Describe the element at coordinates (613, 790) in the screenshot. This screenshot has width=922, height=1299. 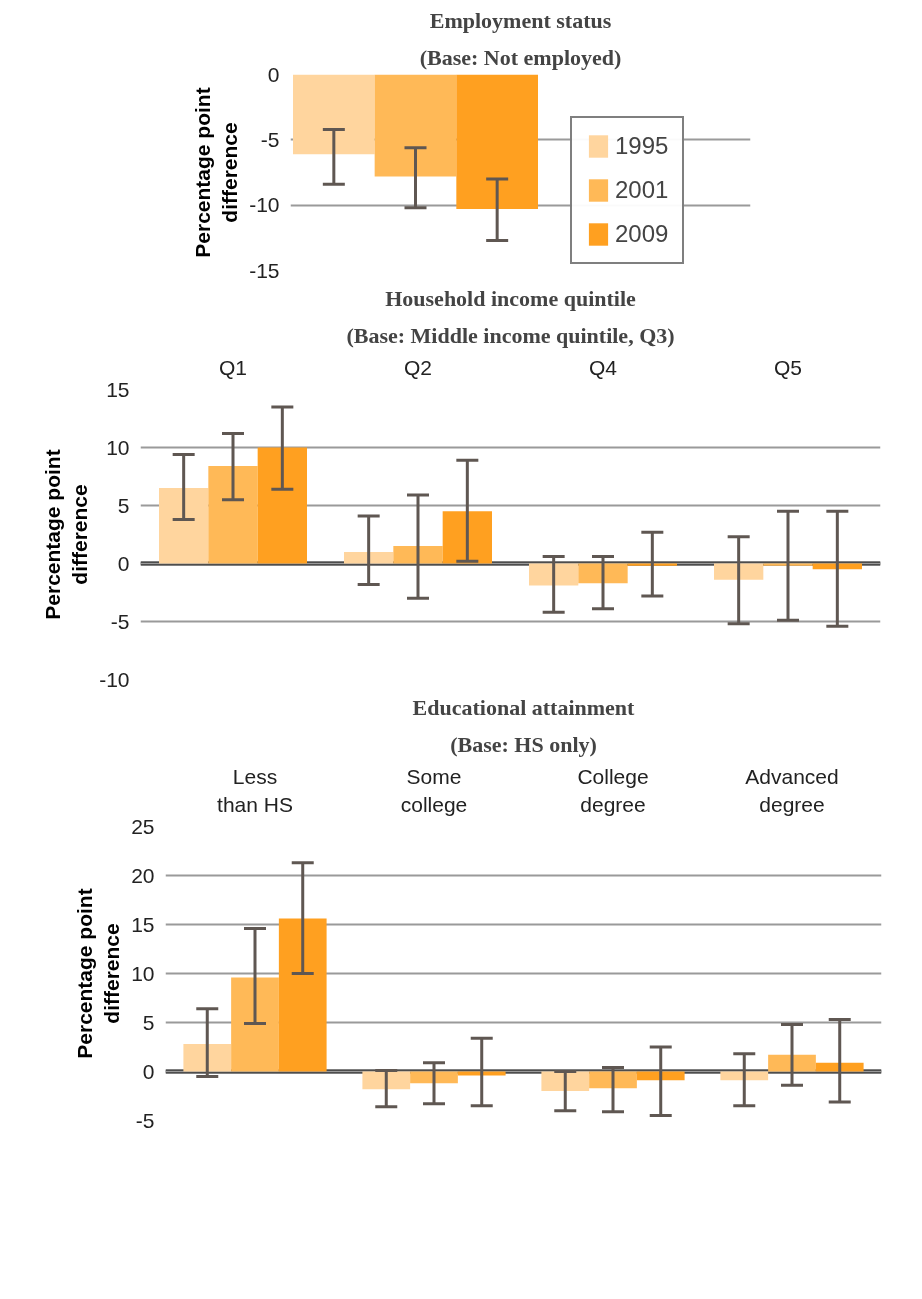
I see `x-tick-label: College degree` at that location.